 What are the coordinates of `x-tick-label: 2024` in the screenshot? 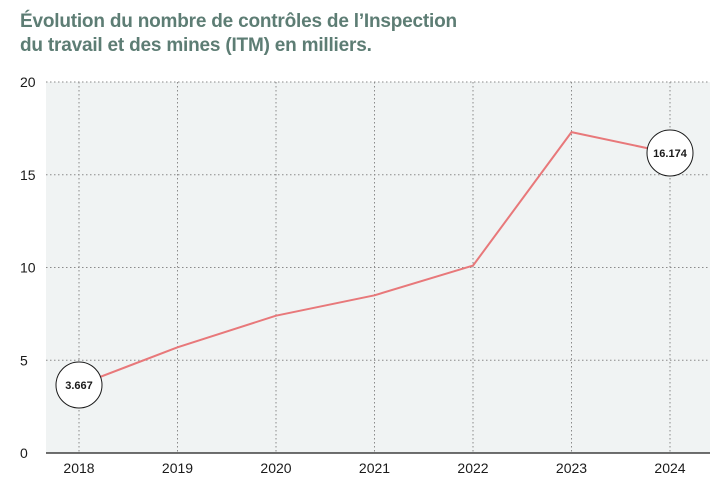 It's located at (669, 468).